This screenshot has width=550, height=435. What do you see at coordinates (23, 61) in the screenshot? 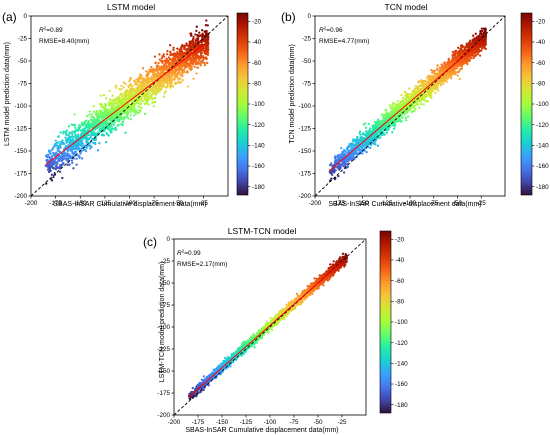
I see `y-tick-label: -50` at bounding box center [23, 61].